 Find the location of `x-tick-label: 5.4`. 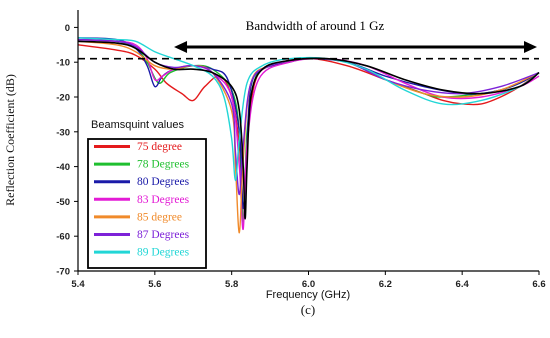

x-tick-label: 5.4 is located at coordinates (78, 284).